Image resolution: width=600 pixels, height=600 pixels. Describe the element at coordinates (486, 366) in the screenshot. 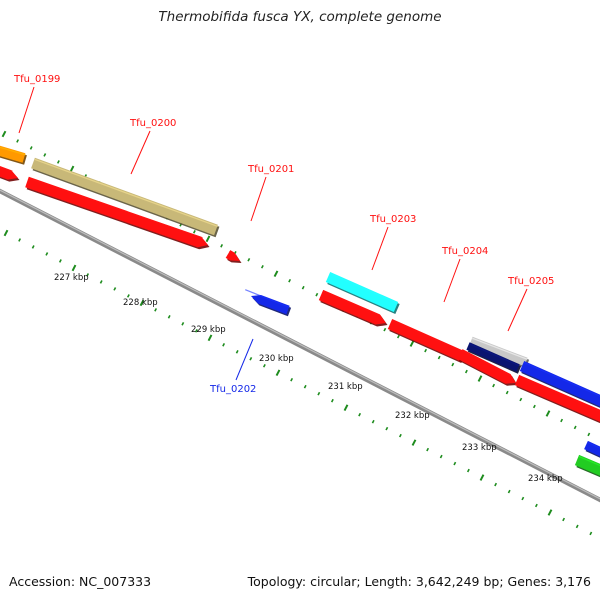

I see `feature-tfu0205-red` at that location.